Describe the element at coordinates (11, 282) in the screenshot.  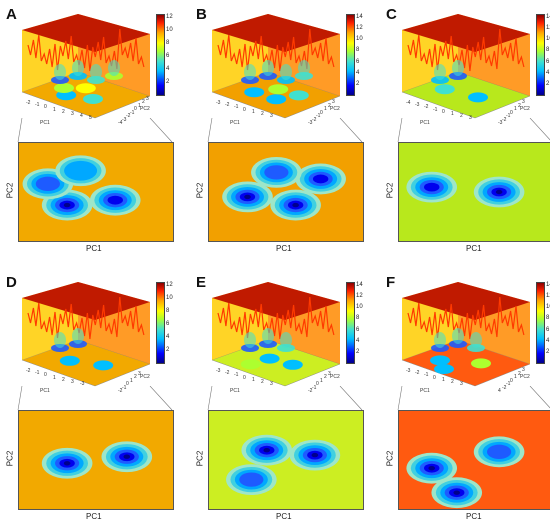
I see `panel-letter: D` at that location.